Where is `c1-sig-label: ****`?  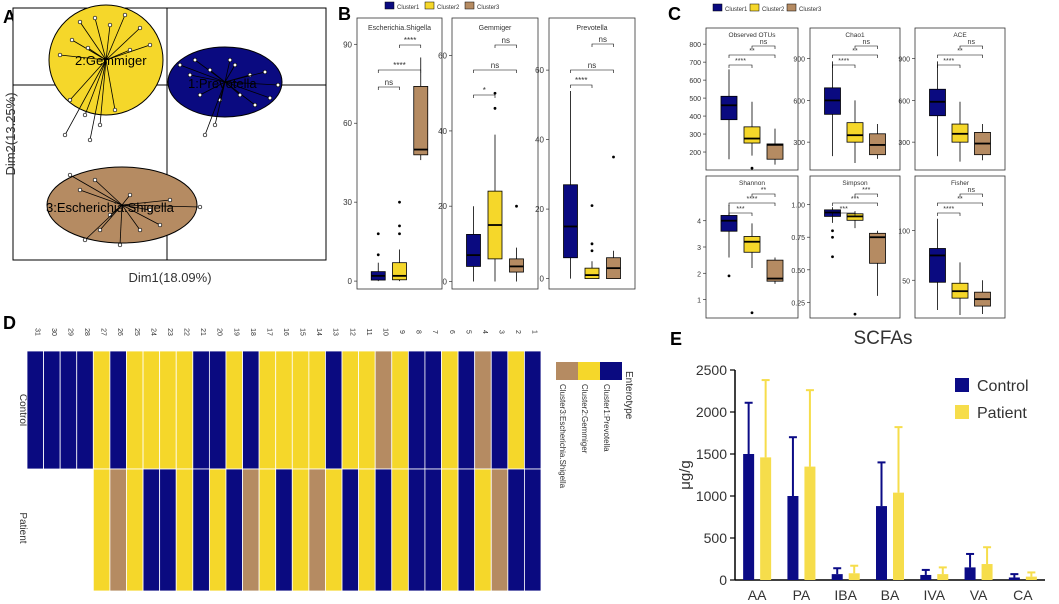 c1-sig-label: **** is located at coordinates (740, 61).